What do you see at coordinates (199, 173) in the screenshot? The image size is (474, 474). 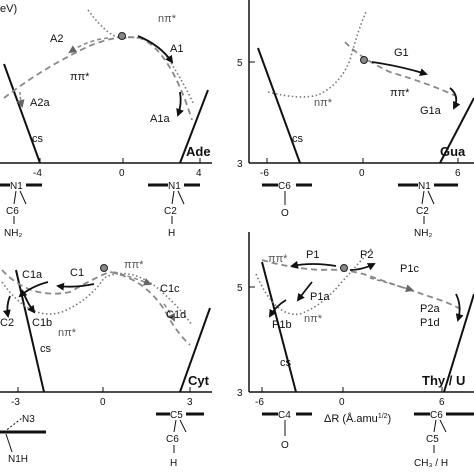 I see `x-tick-label: 4` at bounding box center [199, 173].